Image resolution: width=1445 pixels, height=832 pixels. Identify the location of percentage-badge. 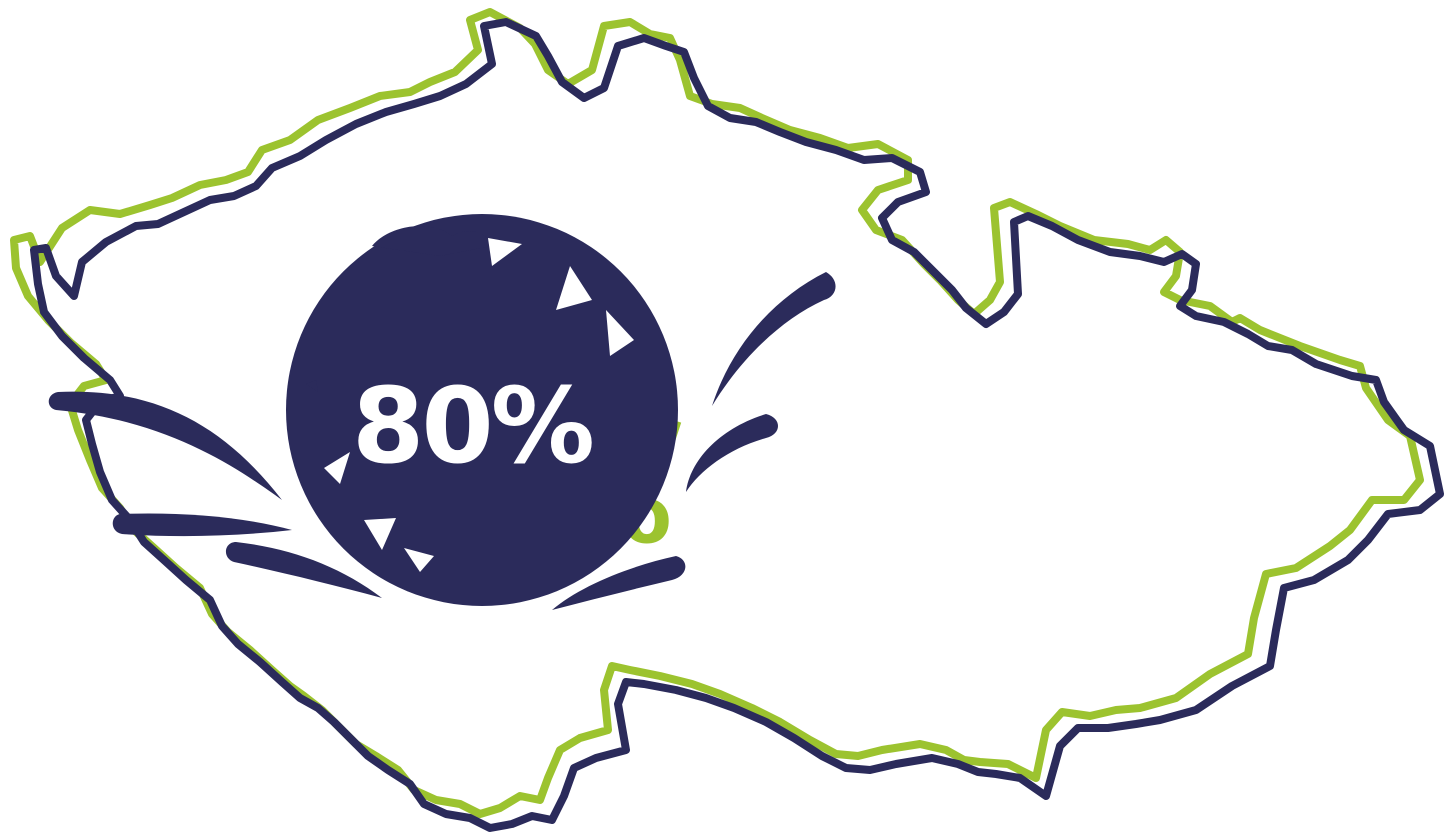
(482, 410).